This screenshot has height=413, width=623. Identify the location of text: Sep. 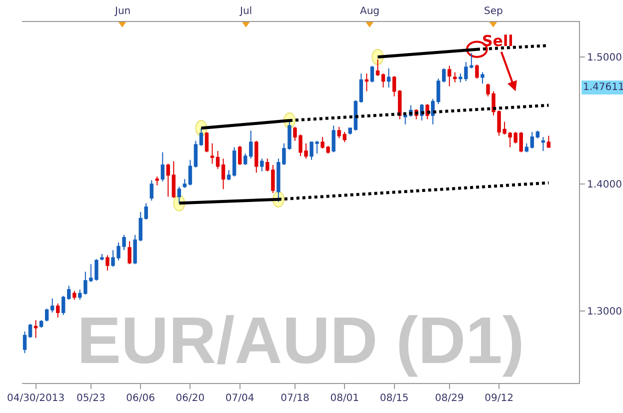
(493, 11).